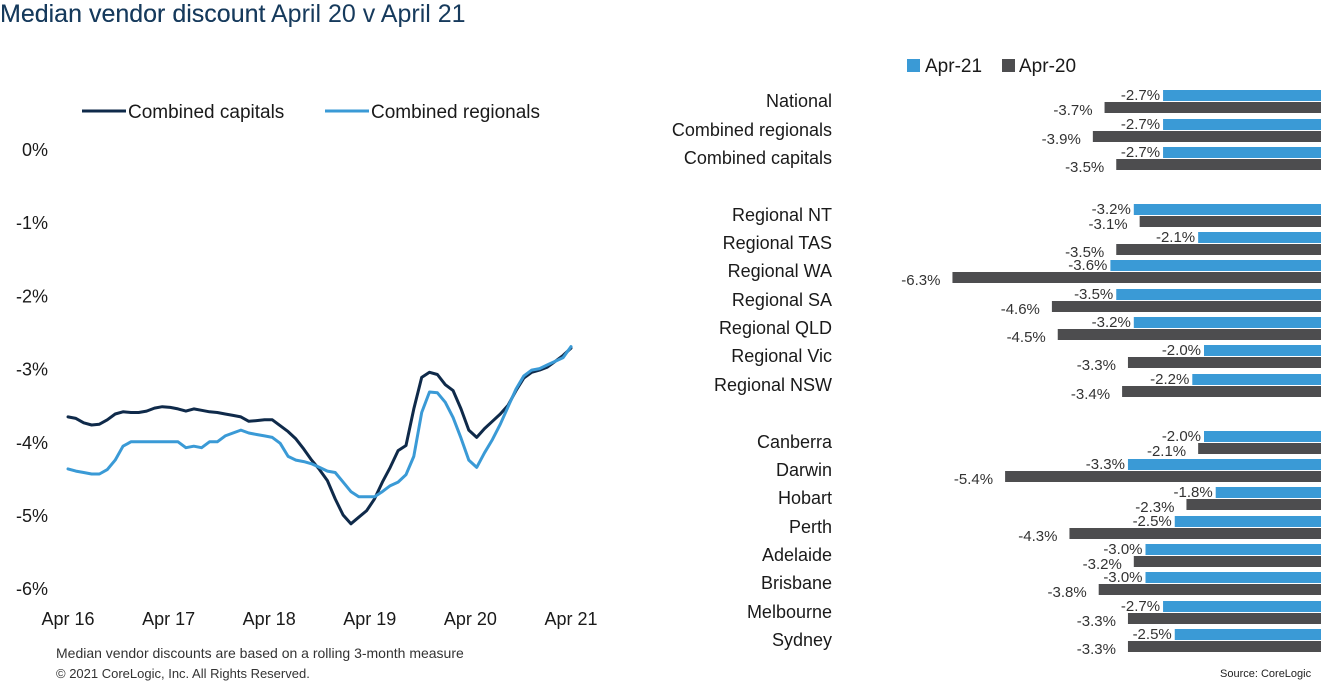  Describe the element at coordinates (32, 443) in the screenshot. I see `y-tick-label: -4%` at that location.